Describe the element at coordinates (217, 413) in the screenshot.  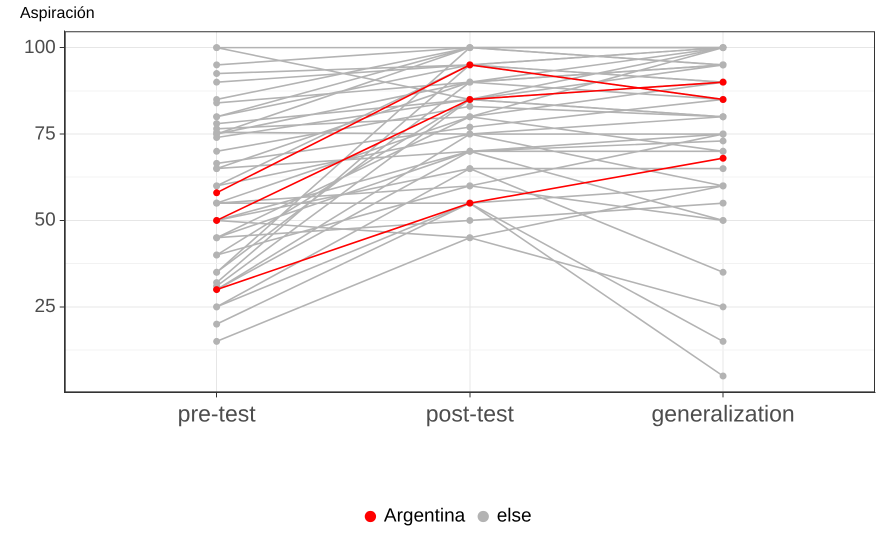
I see `x-tick-label: pre-test` at that location.